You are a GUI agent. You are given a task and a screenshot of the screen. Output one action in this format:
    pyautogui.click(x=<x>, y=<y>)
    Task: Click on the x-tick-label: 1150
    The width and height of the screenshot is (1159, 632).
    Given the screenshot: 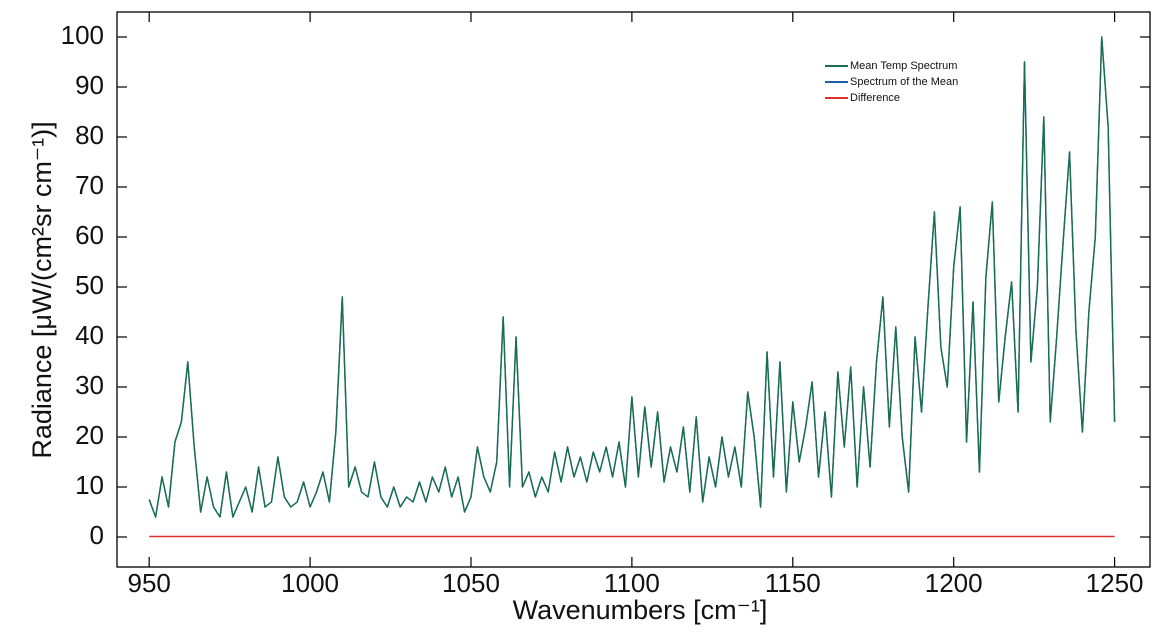 What is the action you would take?
    pyautogui.click(x=793, y=583)
    